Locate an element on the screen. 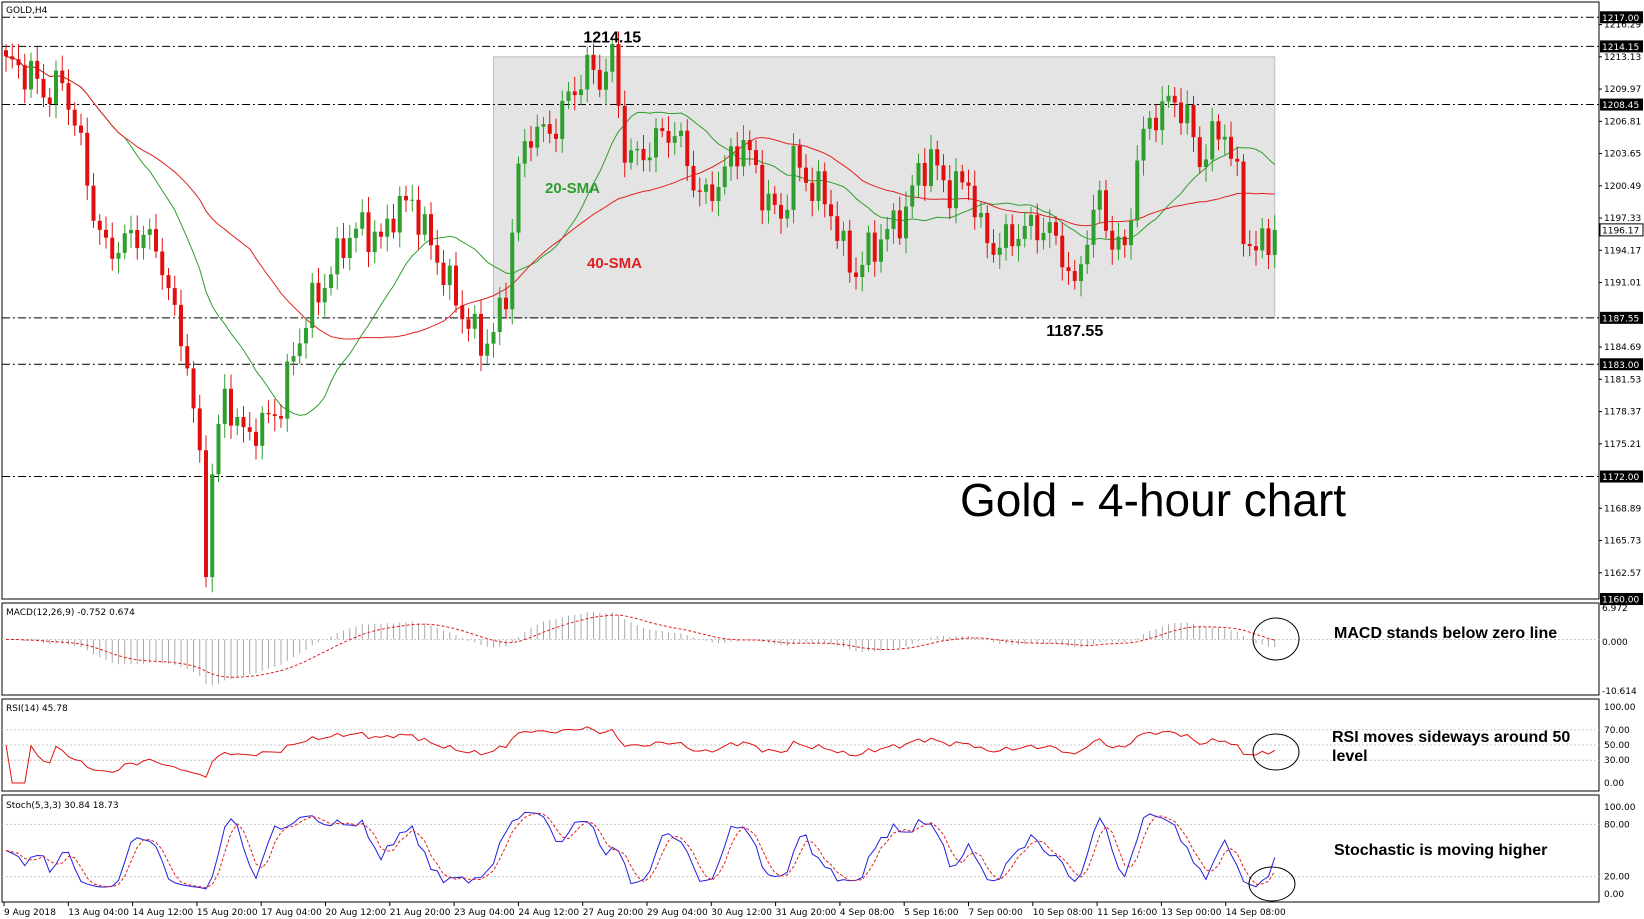 The image size is (1644, 919). time-tick-label: 13 Aug 04:00 is located at coordinates (98, 913).